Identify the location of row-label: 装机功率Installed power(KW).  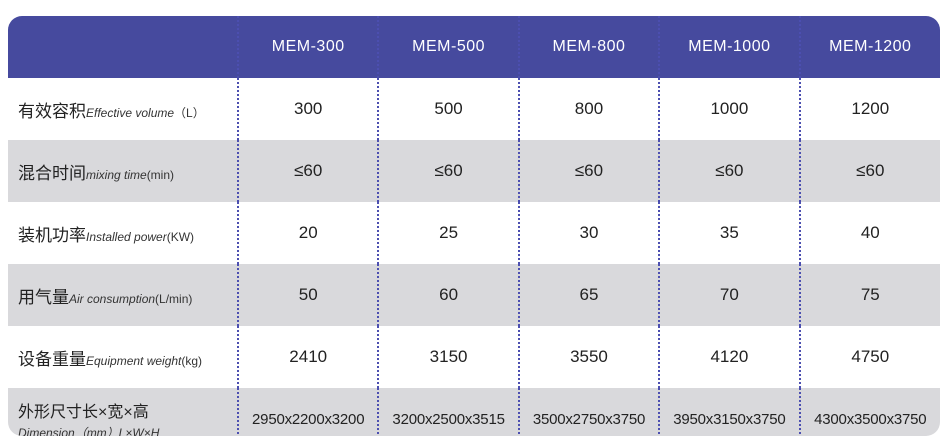
(123, 233).